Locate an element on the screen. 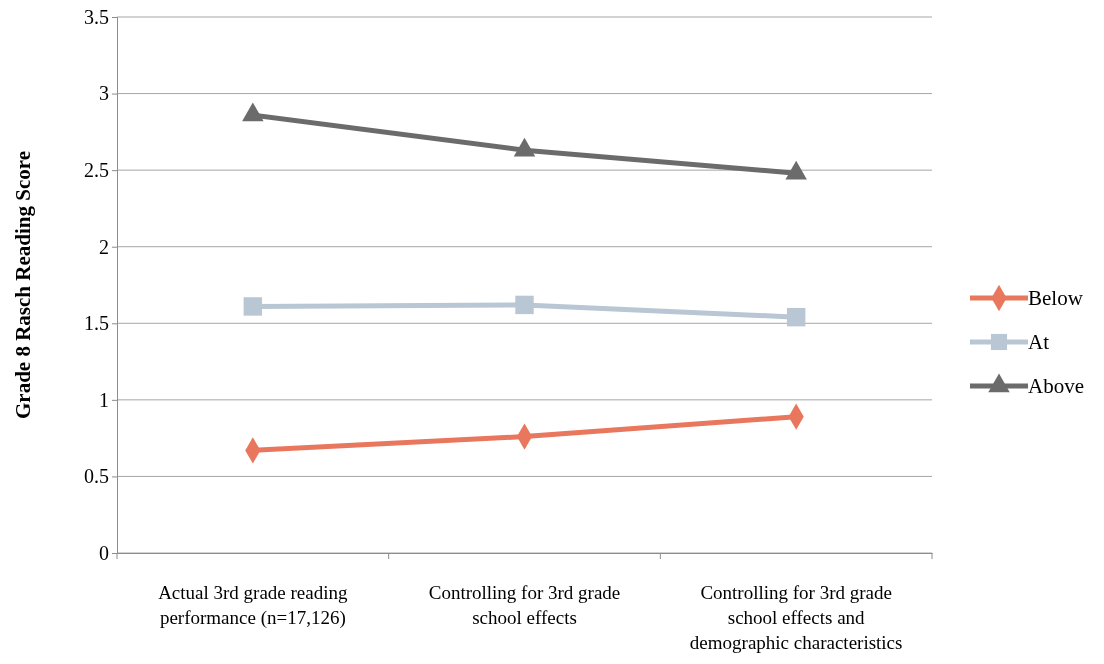  y-tick-label: 0 is located at coordinates (104, 552).